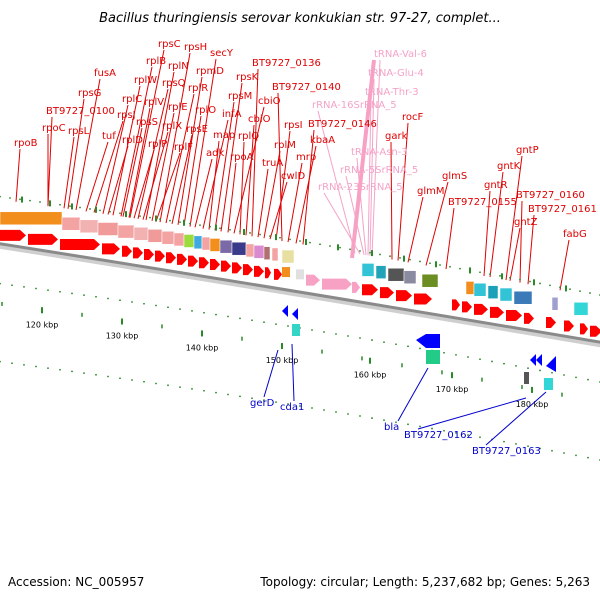  Describe the element at coordinates (54, 128) in the screenshot. I see `gene-label: rpoC` at that location.